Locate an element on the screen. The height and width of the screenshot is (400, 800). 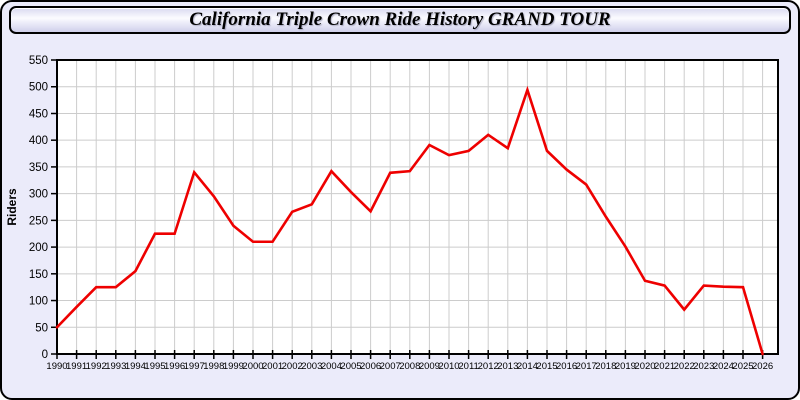
y-tick-label: 450 is located at coordinates (38, 114).